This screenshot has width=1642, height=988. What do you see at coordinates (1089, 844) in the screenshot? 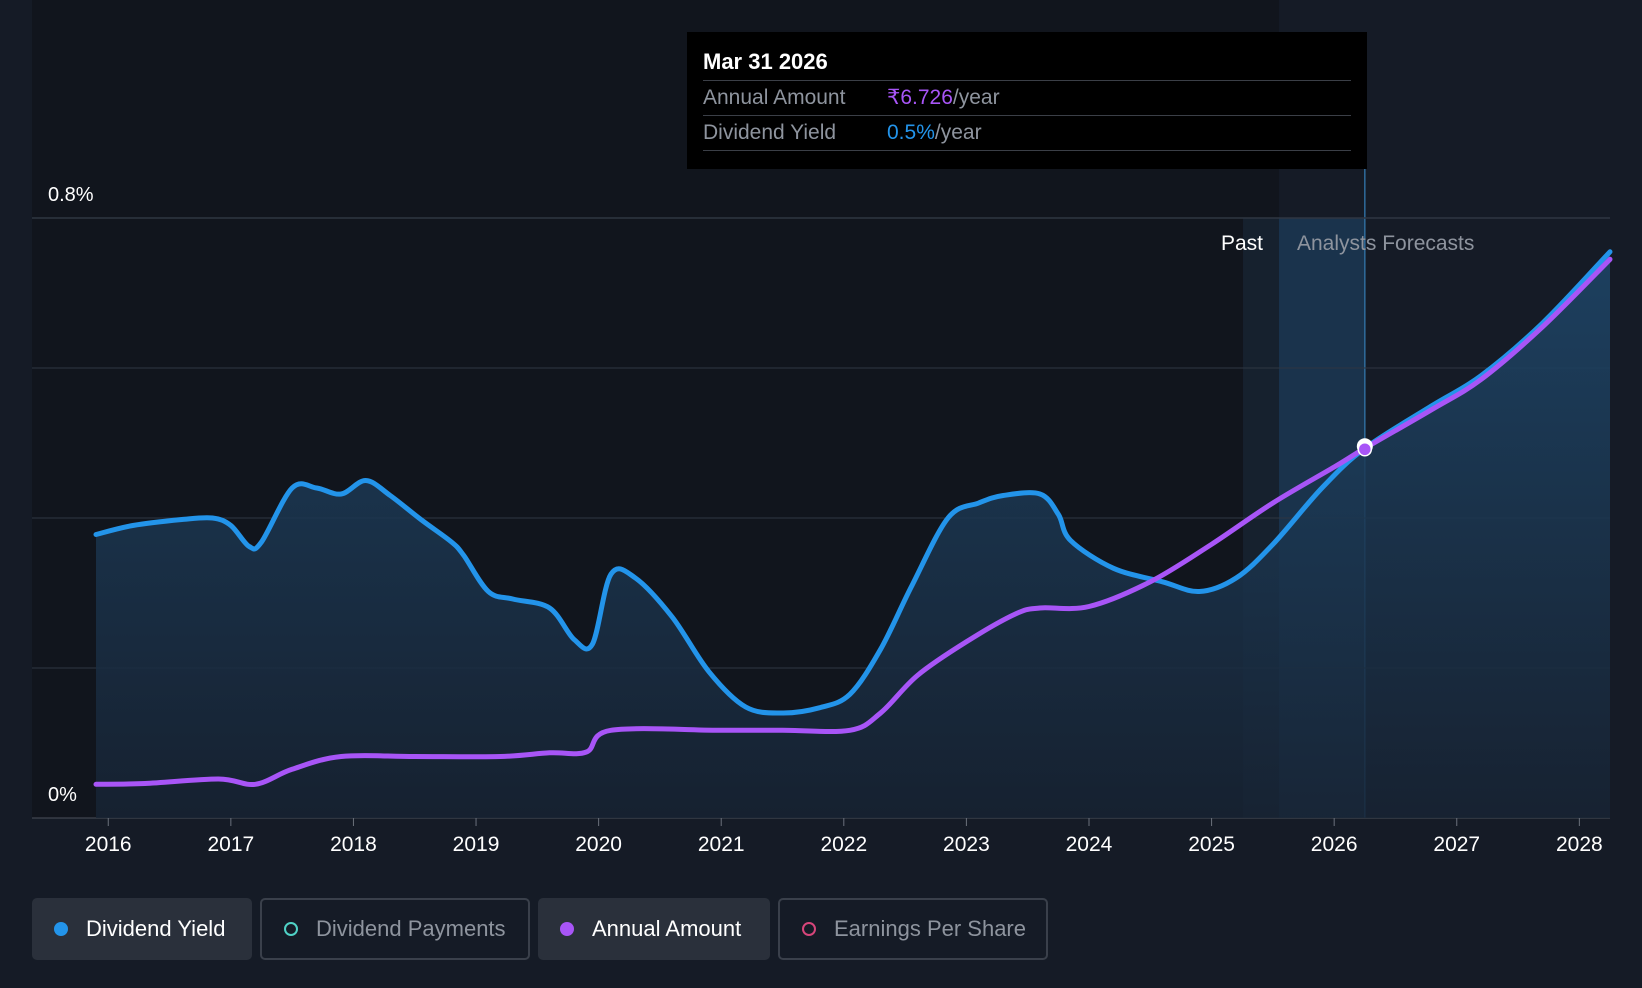
I see `x-tick-label: 2024` at bounding box center [1089, 844].